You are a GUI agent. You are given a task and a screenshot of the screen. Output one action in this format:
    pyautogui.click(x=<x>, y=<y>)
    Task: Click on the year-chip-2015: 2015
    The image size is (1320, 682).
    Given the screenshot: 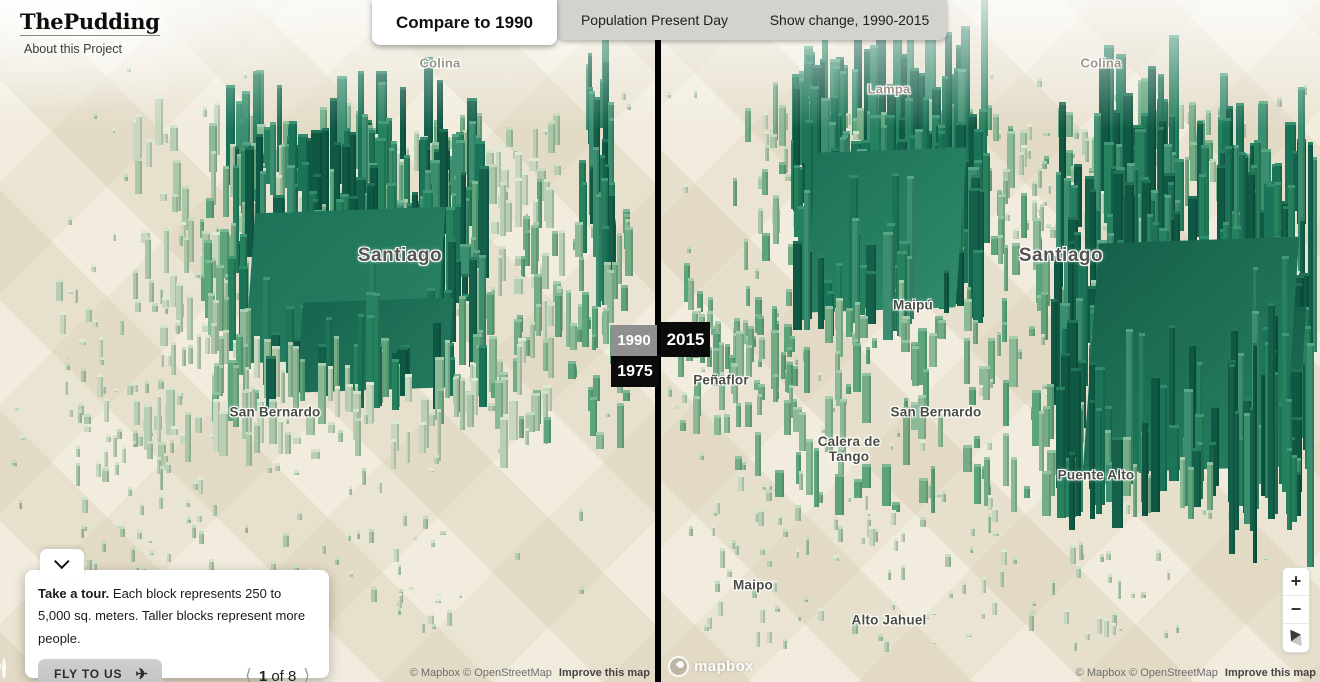 What is the action you would take?
    pyautogui.click(x=685, y=339)
    